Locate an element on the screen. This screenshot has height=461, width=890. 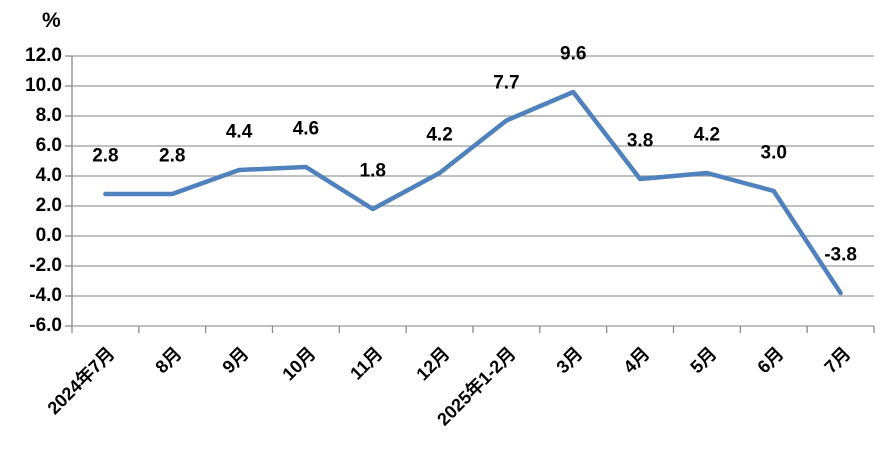
y-axis-tick-label: 10.0 is located at coordinates (43, 86).